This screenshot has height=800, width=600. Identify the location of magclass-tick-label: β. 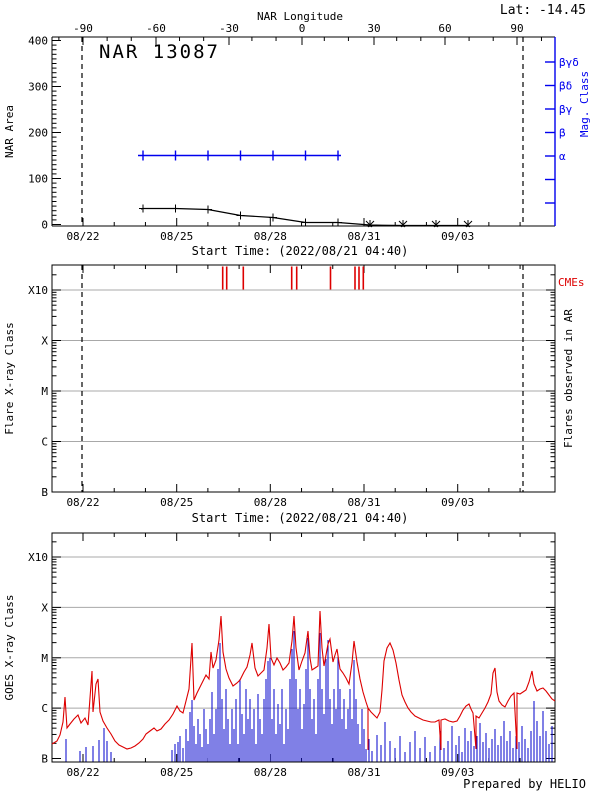
(562, 133).